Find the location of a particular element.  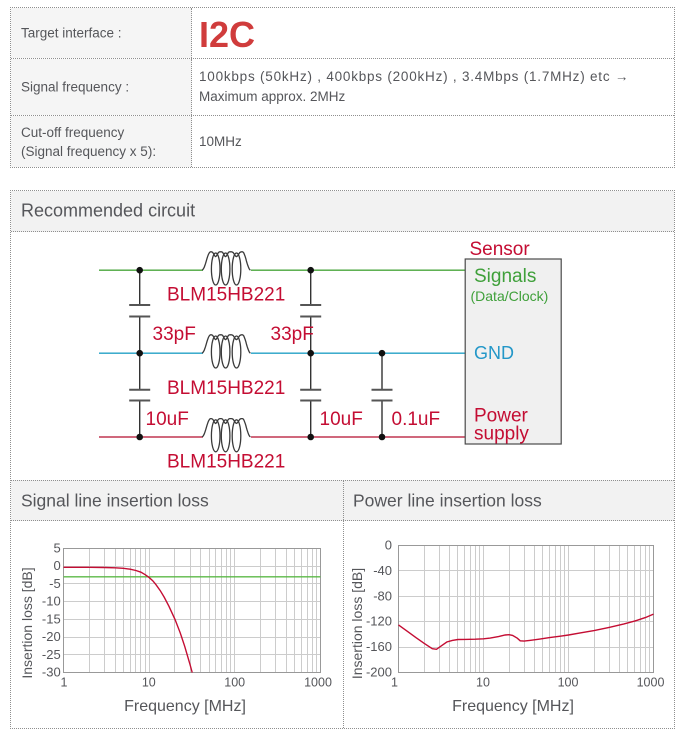

svg-text: 5 is located at coordinates (56, 548).